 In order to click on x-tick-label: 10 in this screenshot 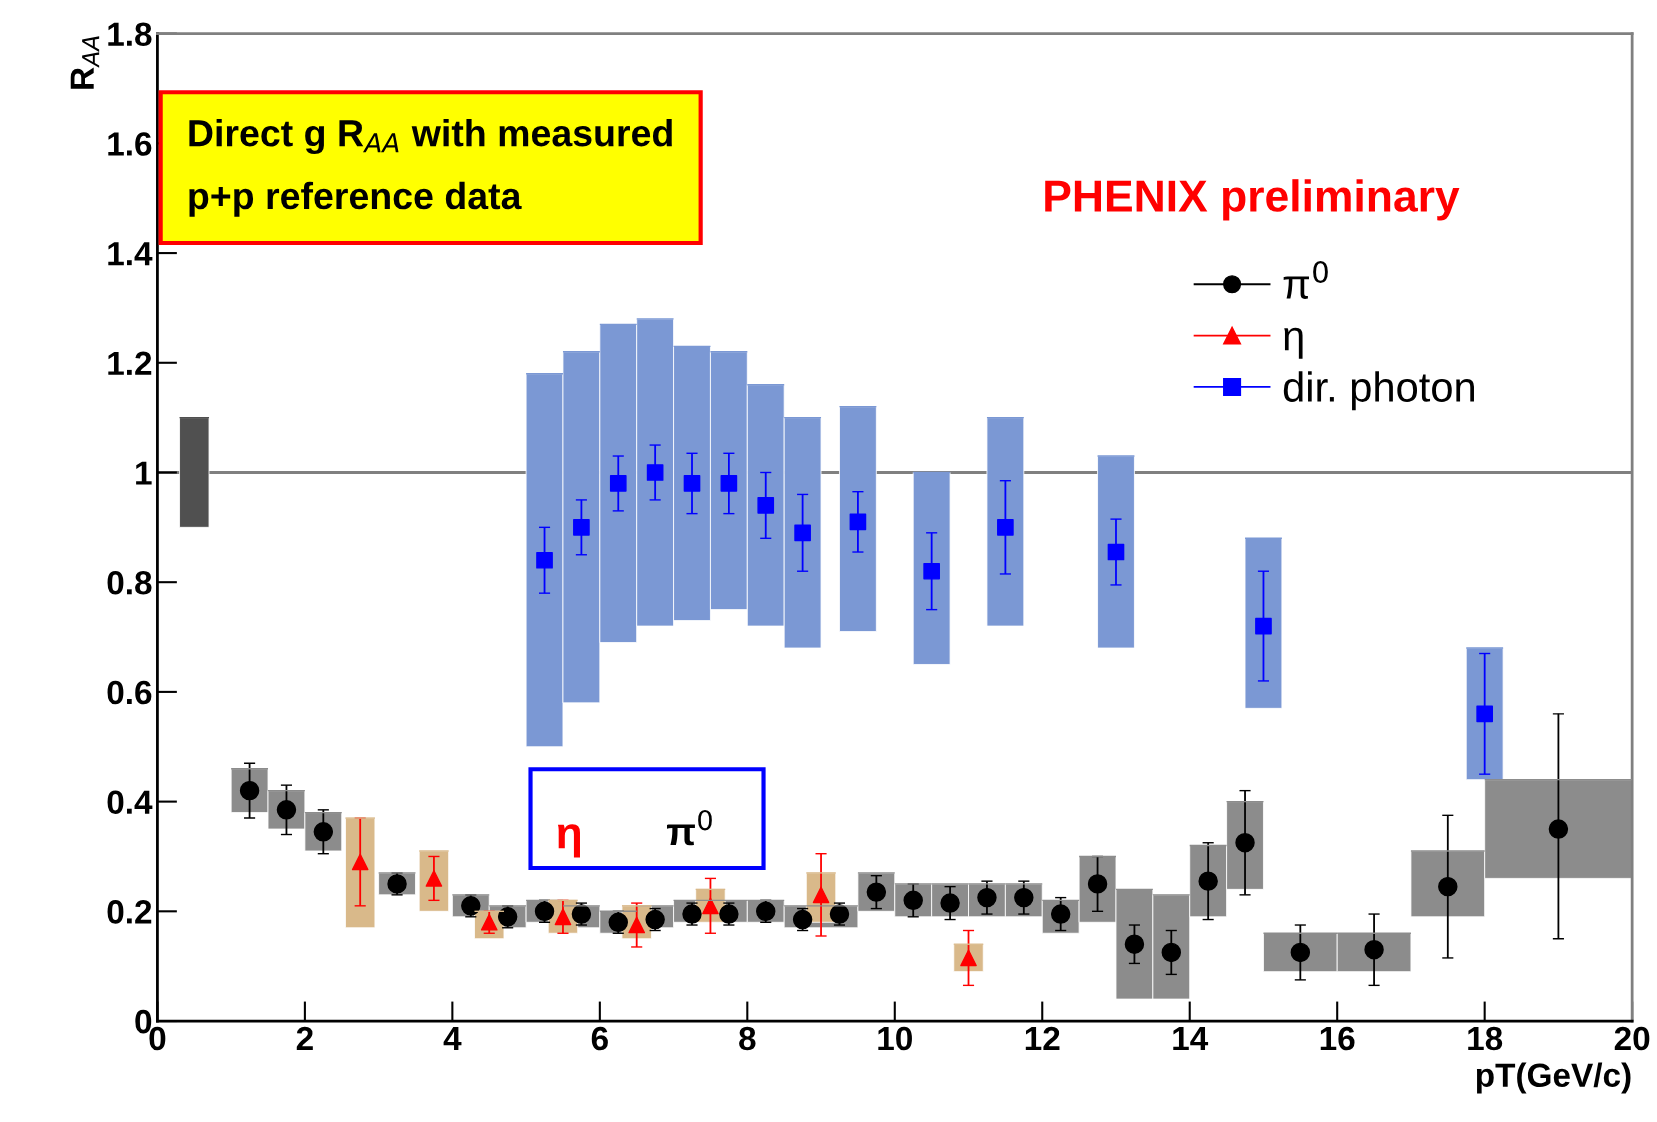, I will do `click(895, 1038)`.